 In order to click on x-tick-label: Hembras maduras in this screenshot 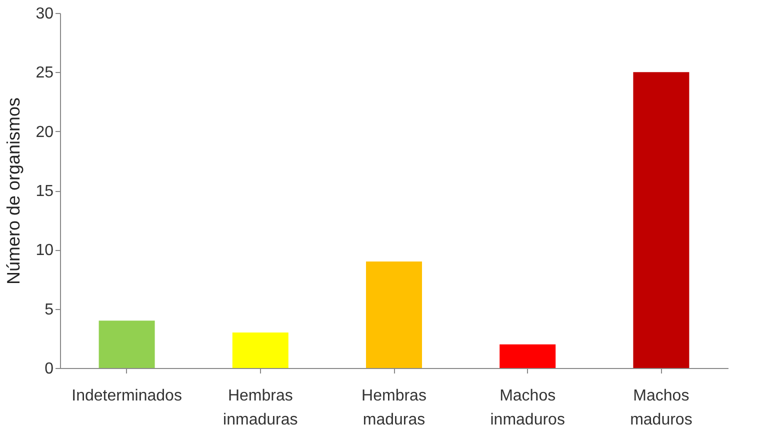, I will do `click(394, 408)`.